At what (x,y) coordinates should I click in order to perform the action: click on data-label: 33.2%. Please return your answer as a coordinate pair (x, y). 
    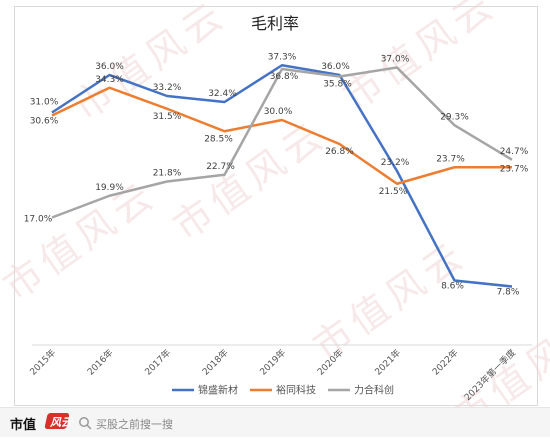
    Looking at the image, I should click on (167, 88).